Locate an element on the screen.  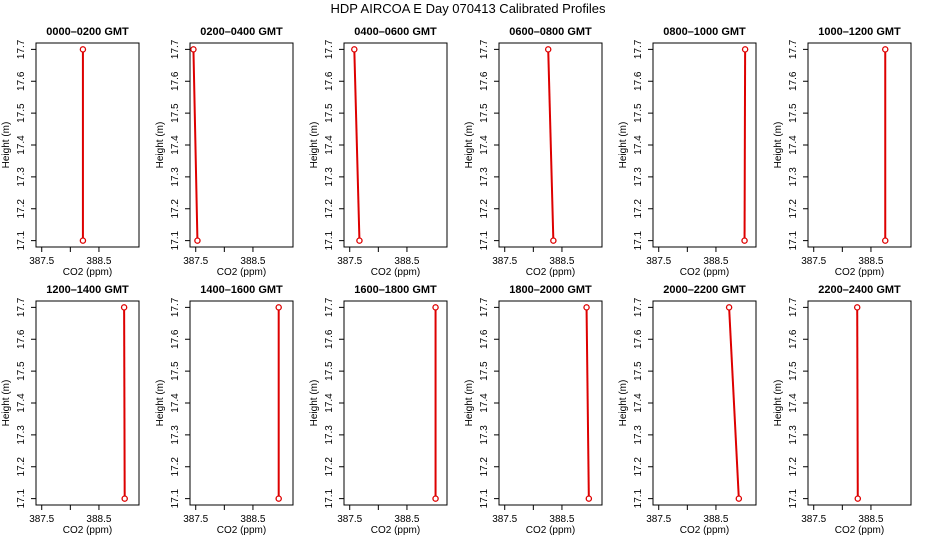
chart-10-y-tick-label: 17.7 is located at coordinates (484, 307).